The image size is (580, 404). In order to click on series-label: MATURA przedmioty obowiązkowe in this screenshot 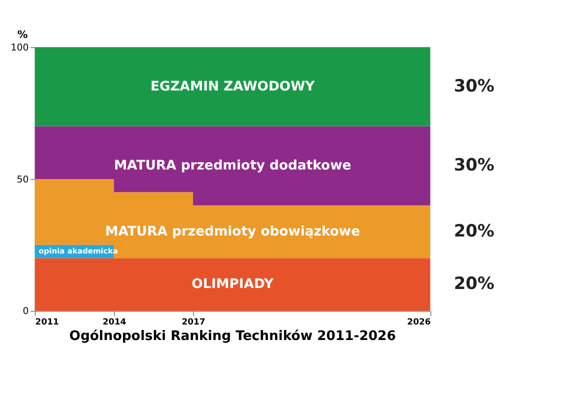, I will do `click(232, 232)`.